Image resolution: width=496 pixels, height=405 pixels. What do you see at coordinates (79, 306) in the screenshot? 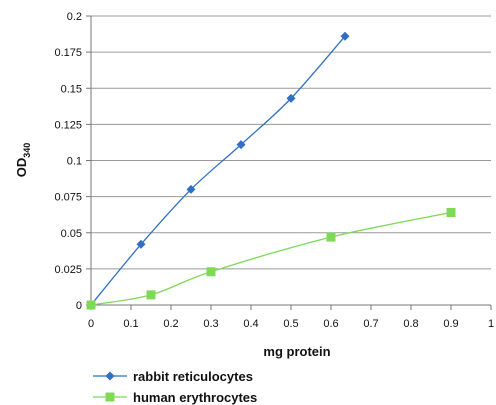
I see `y-tick-label: 0` at bounding box center [79, 306].